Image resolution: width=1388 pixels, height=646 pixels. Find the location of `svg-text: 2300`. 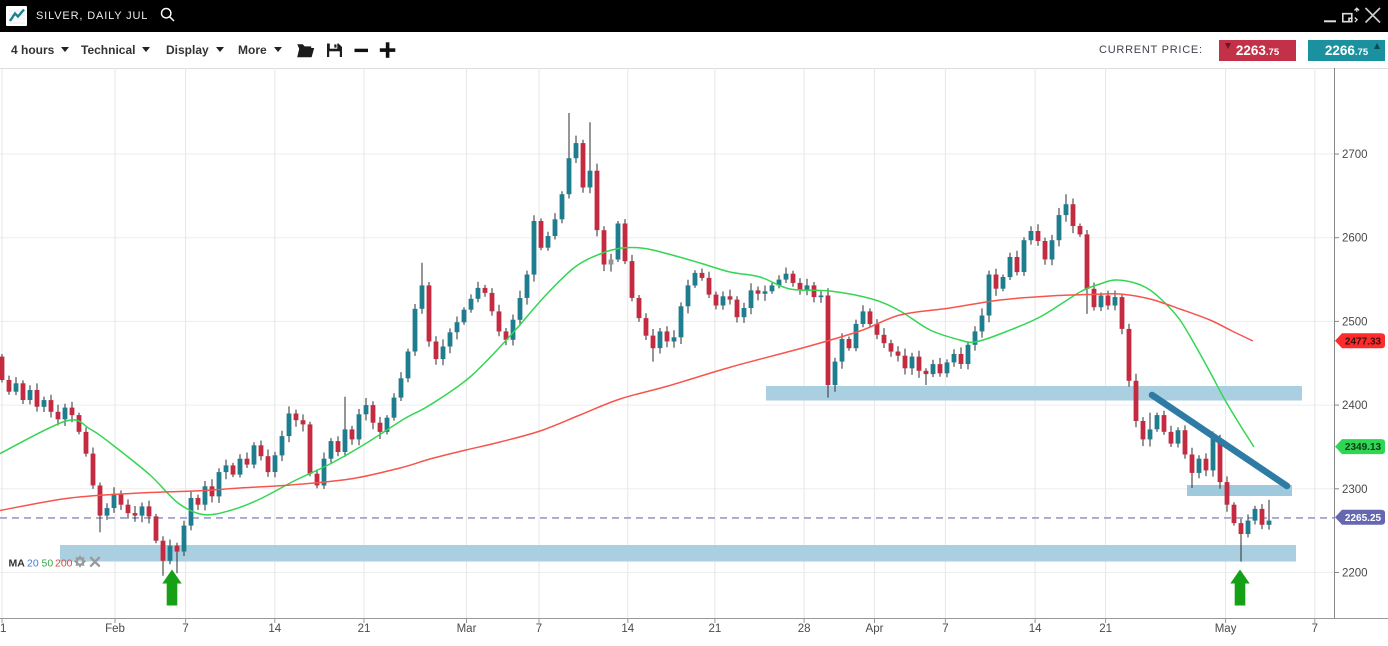

svg-text: 2300 is located at coordinates (1355, 490).